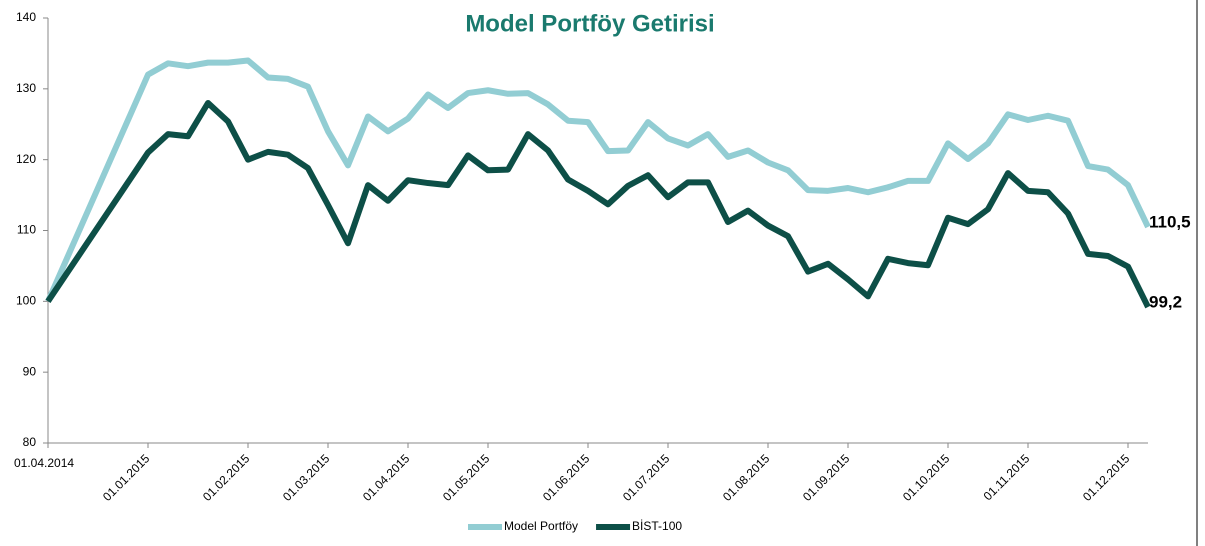 Image resolution: width=1205 pixels, height=546 pixels. What do you see at coordinates (1170, 221) in the screenshot?
I see `value-label: 110,5` at bounding box center [1170, 221].